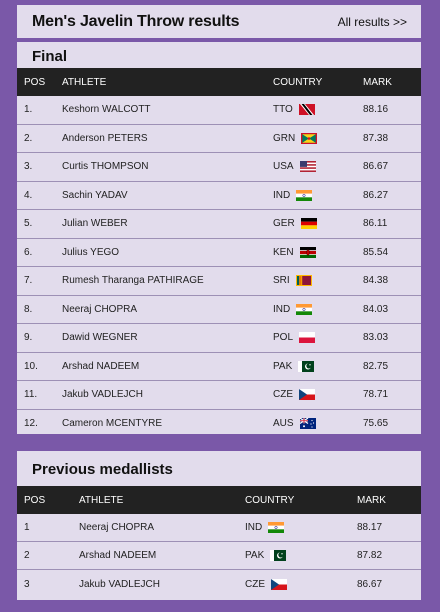  I want to click on previous-table-header: POS ATHLETE COUNTRY MARK, so click(219, 500).